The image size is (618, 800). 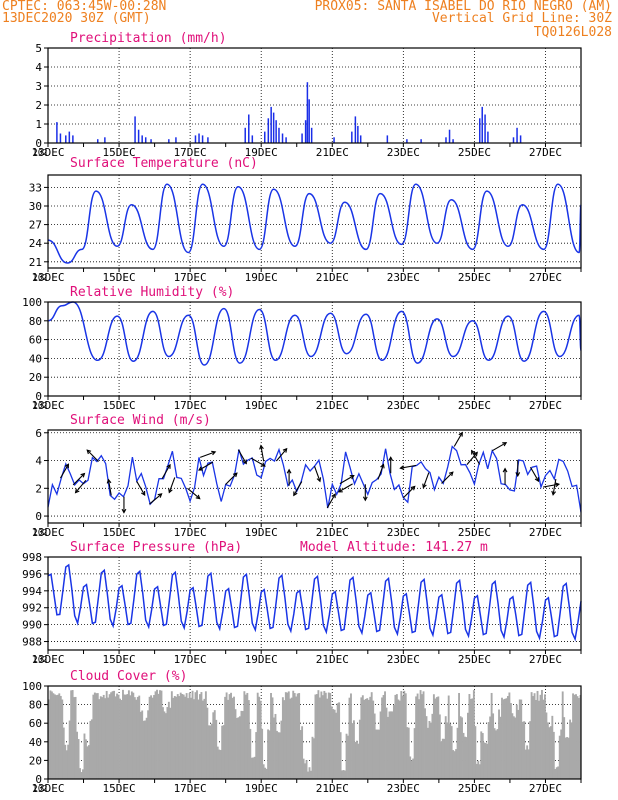 What do you see at coordinates (32, 557) in the screenshot?
I see `y-tick-label: 998` at bounding box center [32, 557].